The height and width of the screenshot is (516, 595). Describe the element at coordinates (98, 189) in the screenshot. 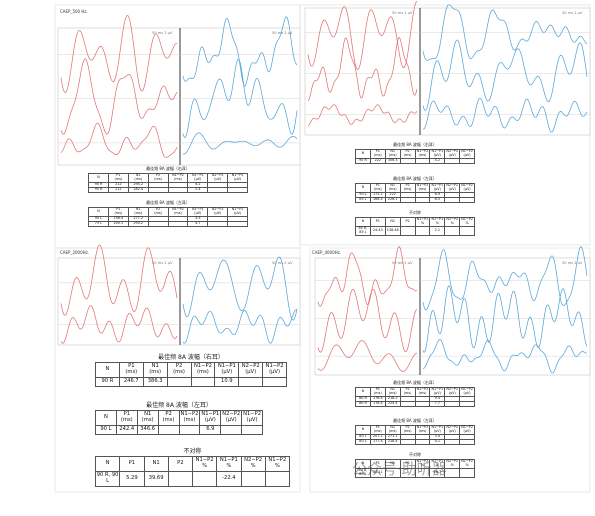

I see `table-cell: 95 R` at that location.